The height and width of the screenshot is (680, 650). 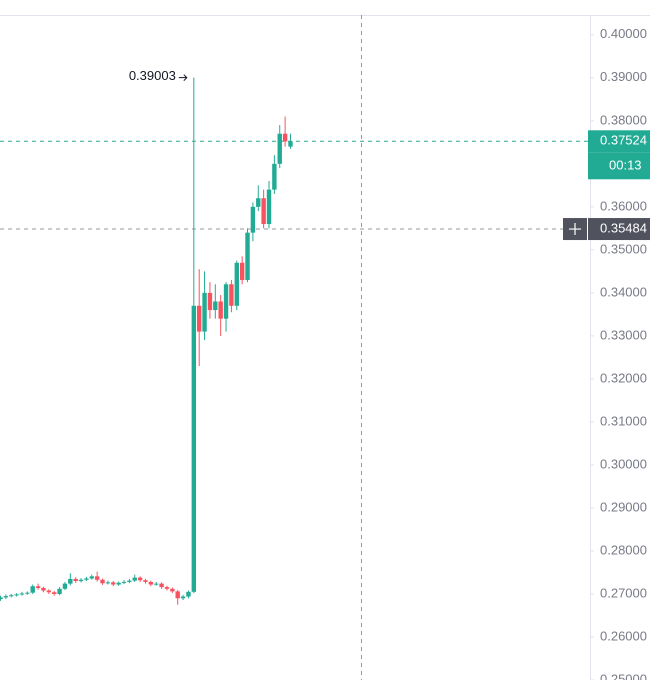 I want to click on crosshair-price-box, so click(x=619, y=229).